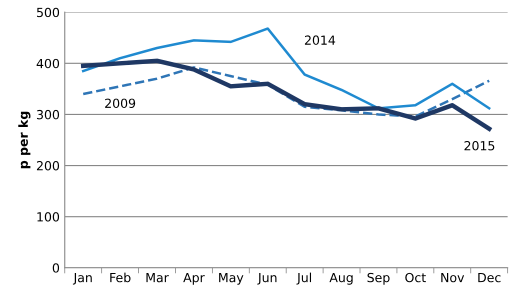 Image resolution: width=518 pixels, height=306 pixels. Describe the element at coordinates (489, 277) in the screenshot. I see `x-tick-label: Dec` at that location.